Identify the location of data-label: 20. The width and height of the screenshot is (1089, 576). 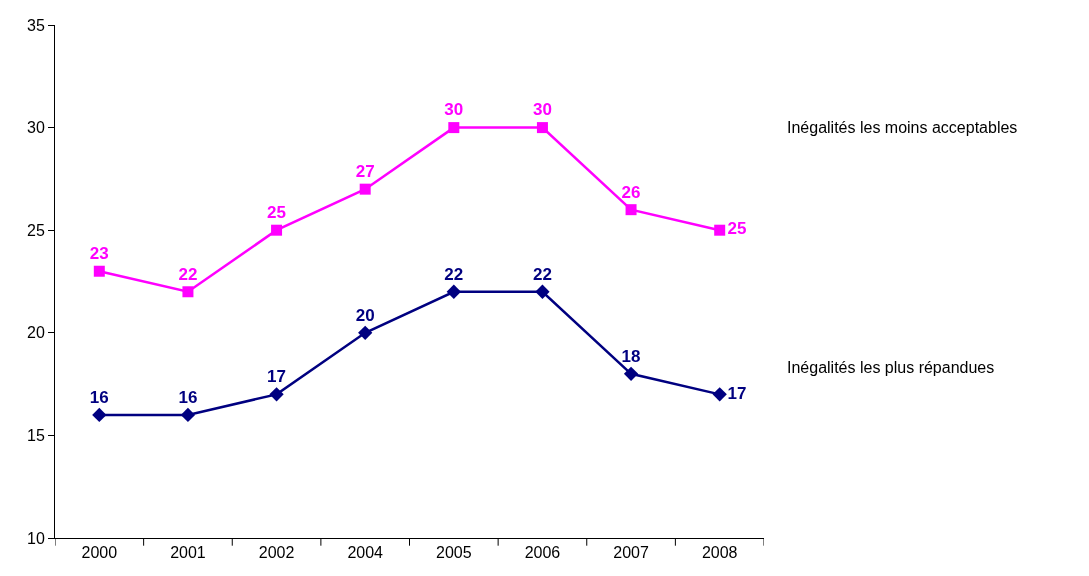
(365, 315).